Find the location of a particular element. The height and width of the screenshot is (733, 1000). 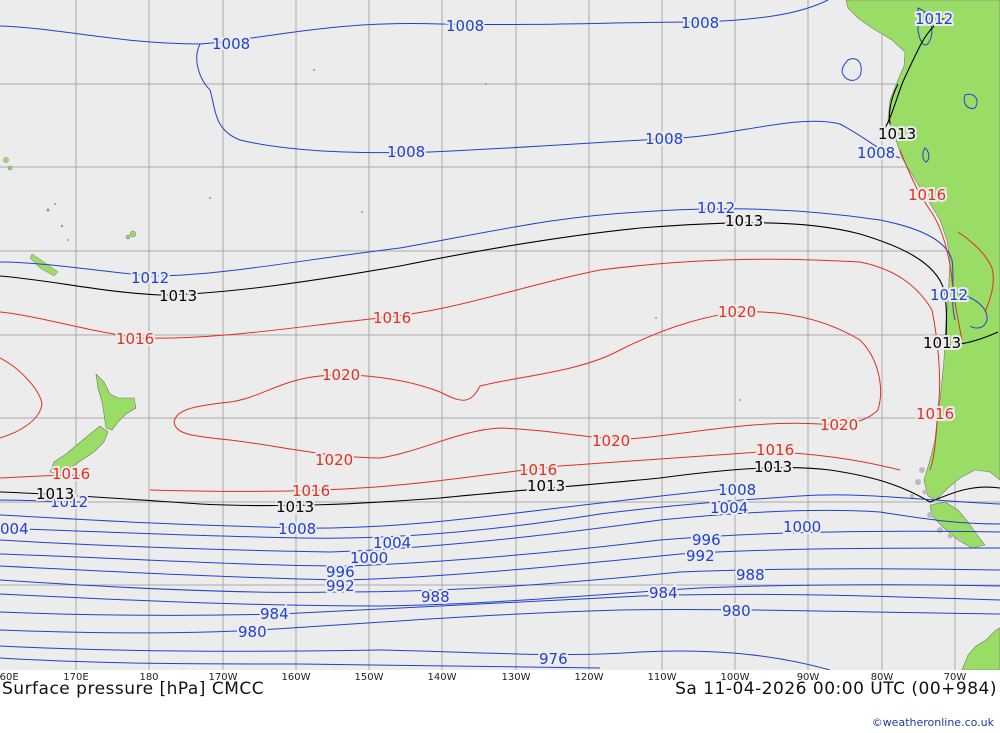

longitude-label: 90W is located at coordinates (808, 677).